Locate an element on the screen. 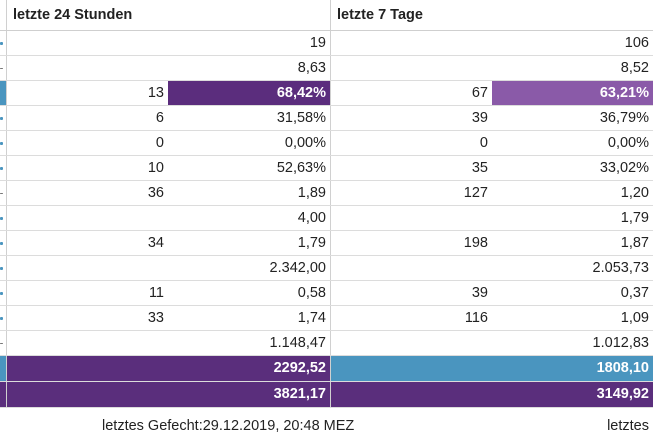  footer-last-label: letztes is located at coordinates (628, 426).